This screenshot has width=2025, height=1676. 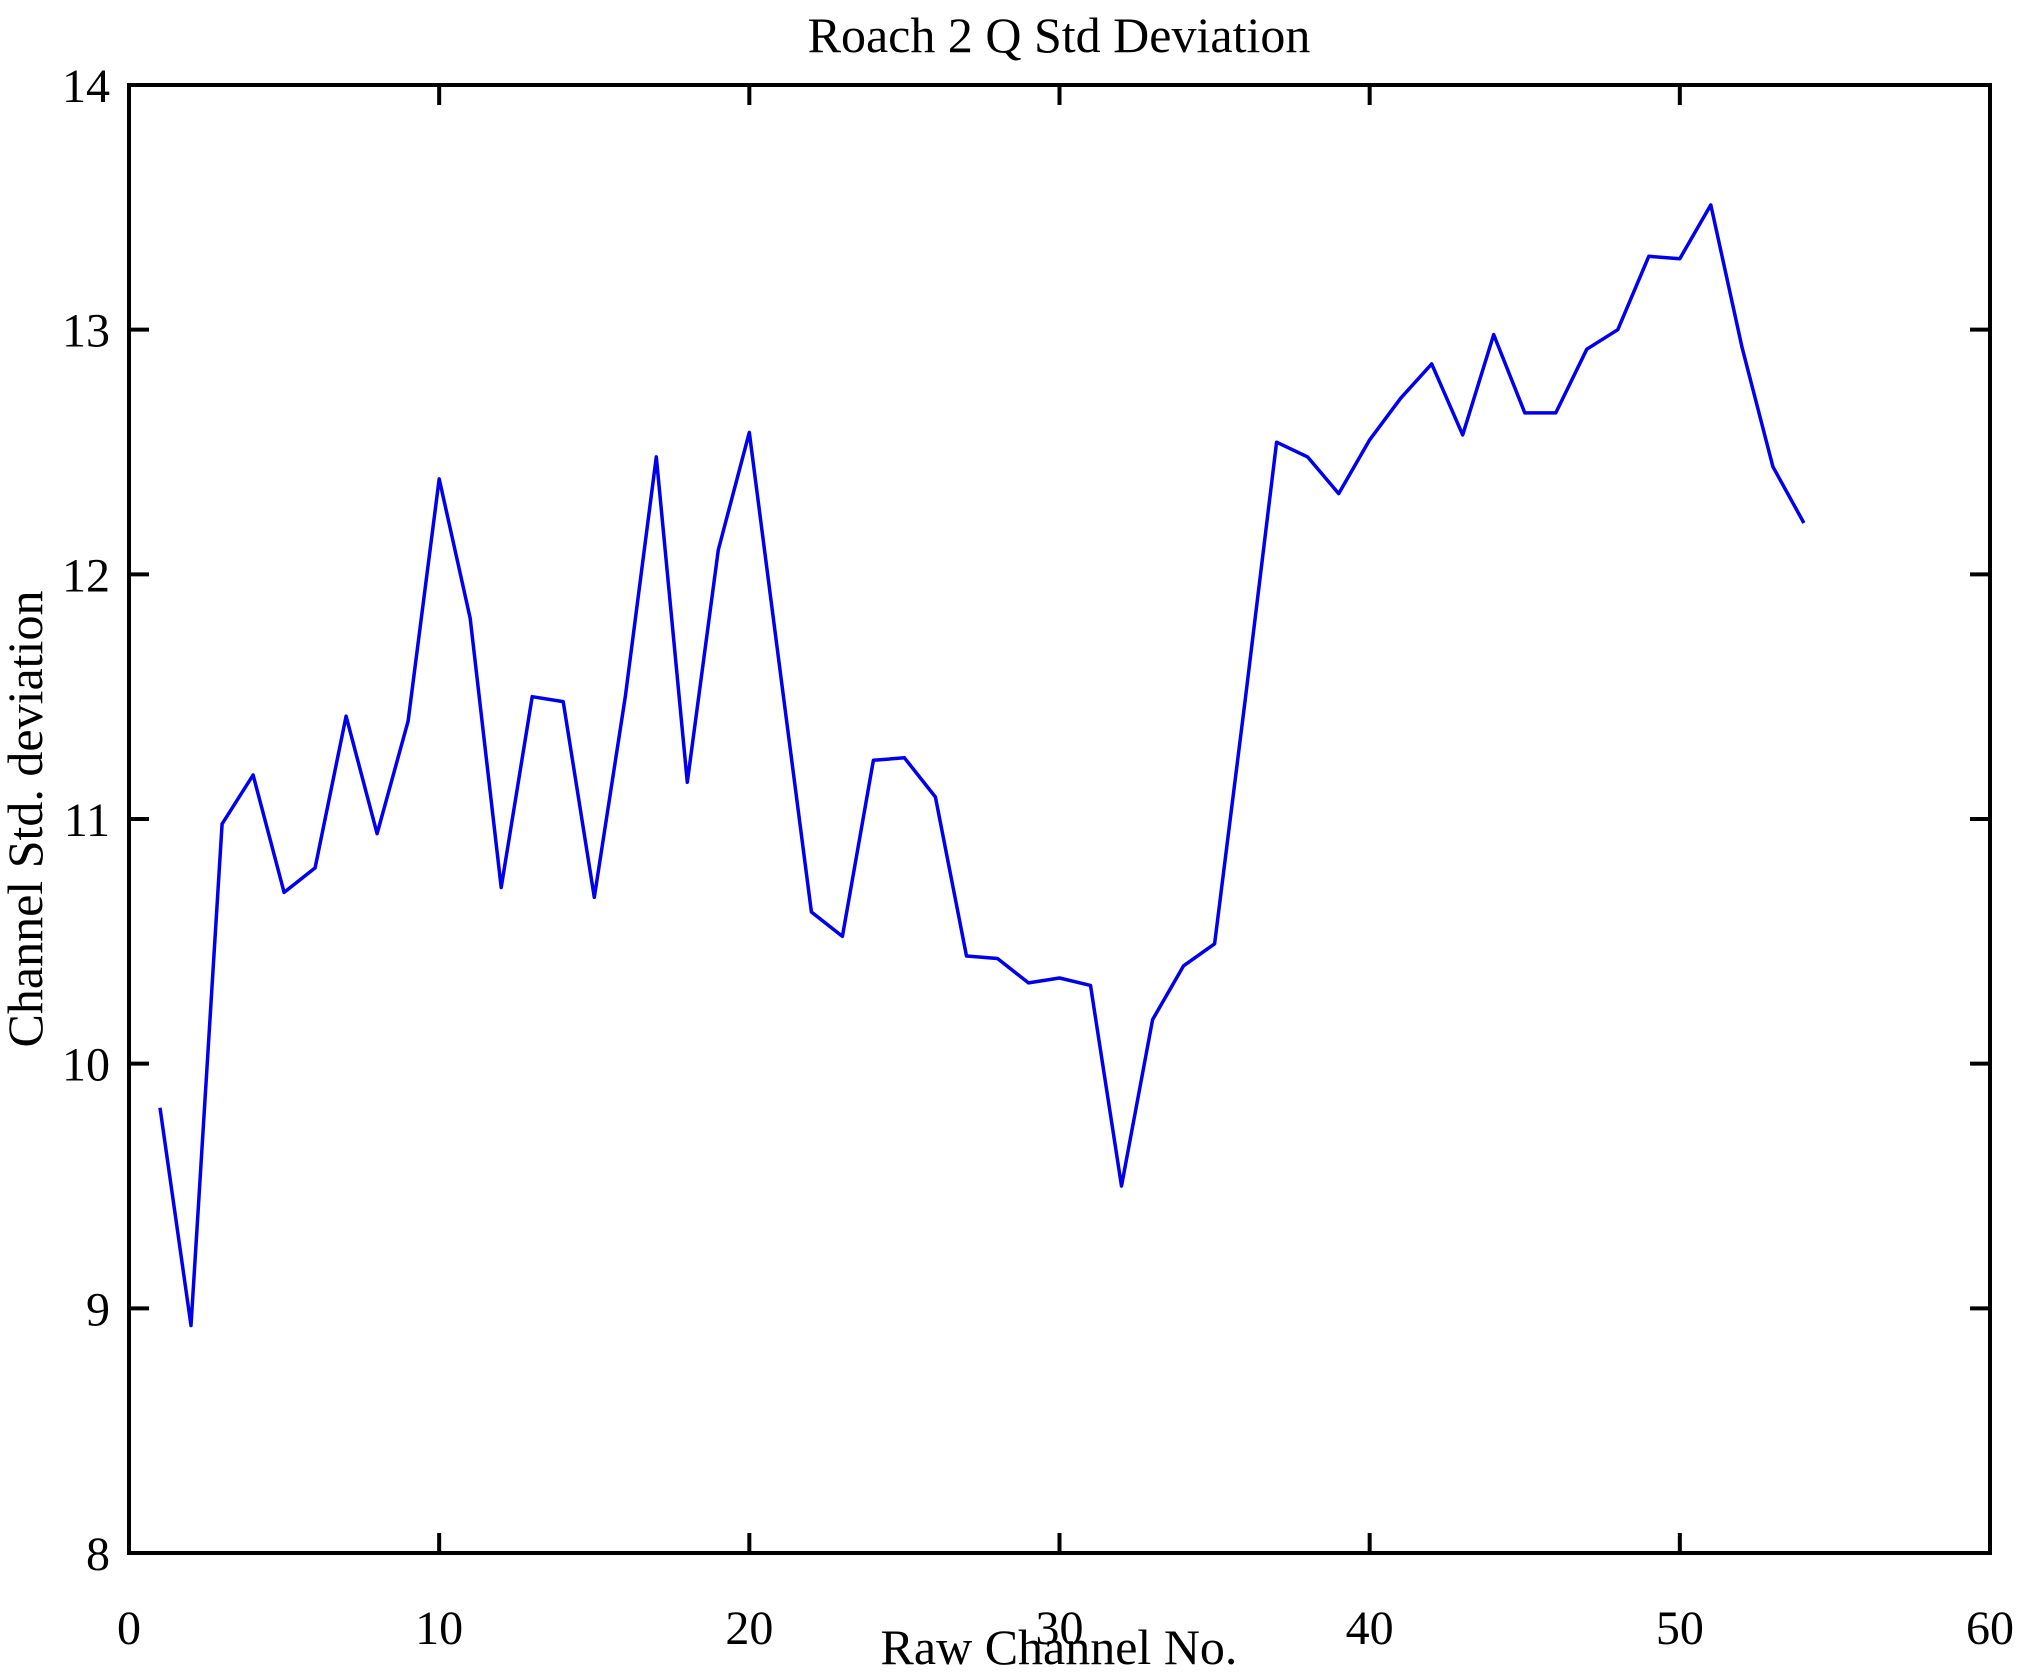 What do you see at coordinates (86, 575) in the screenshot?
I see `y-tick-label-4: 12` at bounding box center [86, 575].